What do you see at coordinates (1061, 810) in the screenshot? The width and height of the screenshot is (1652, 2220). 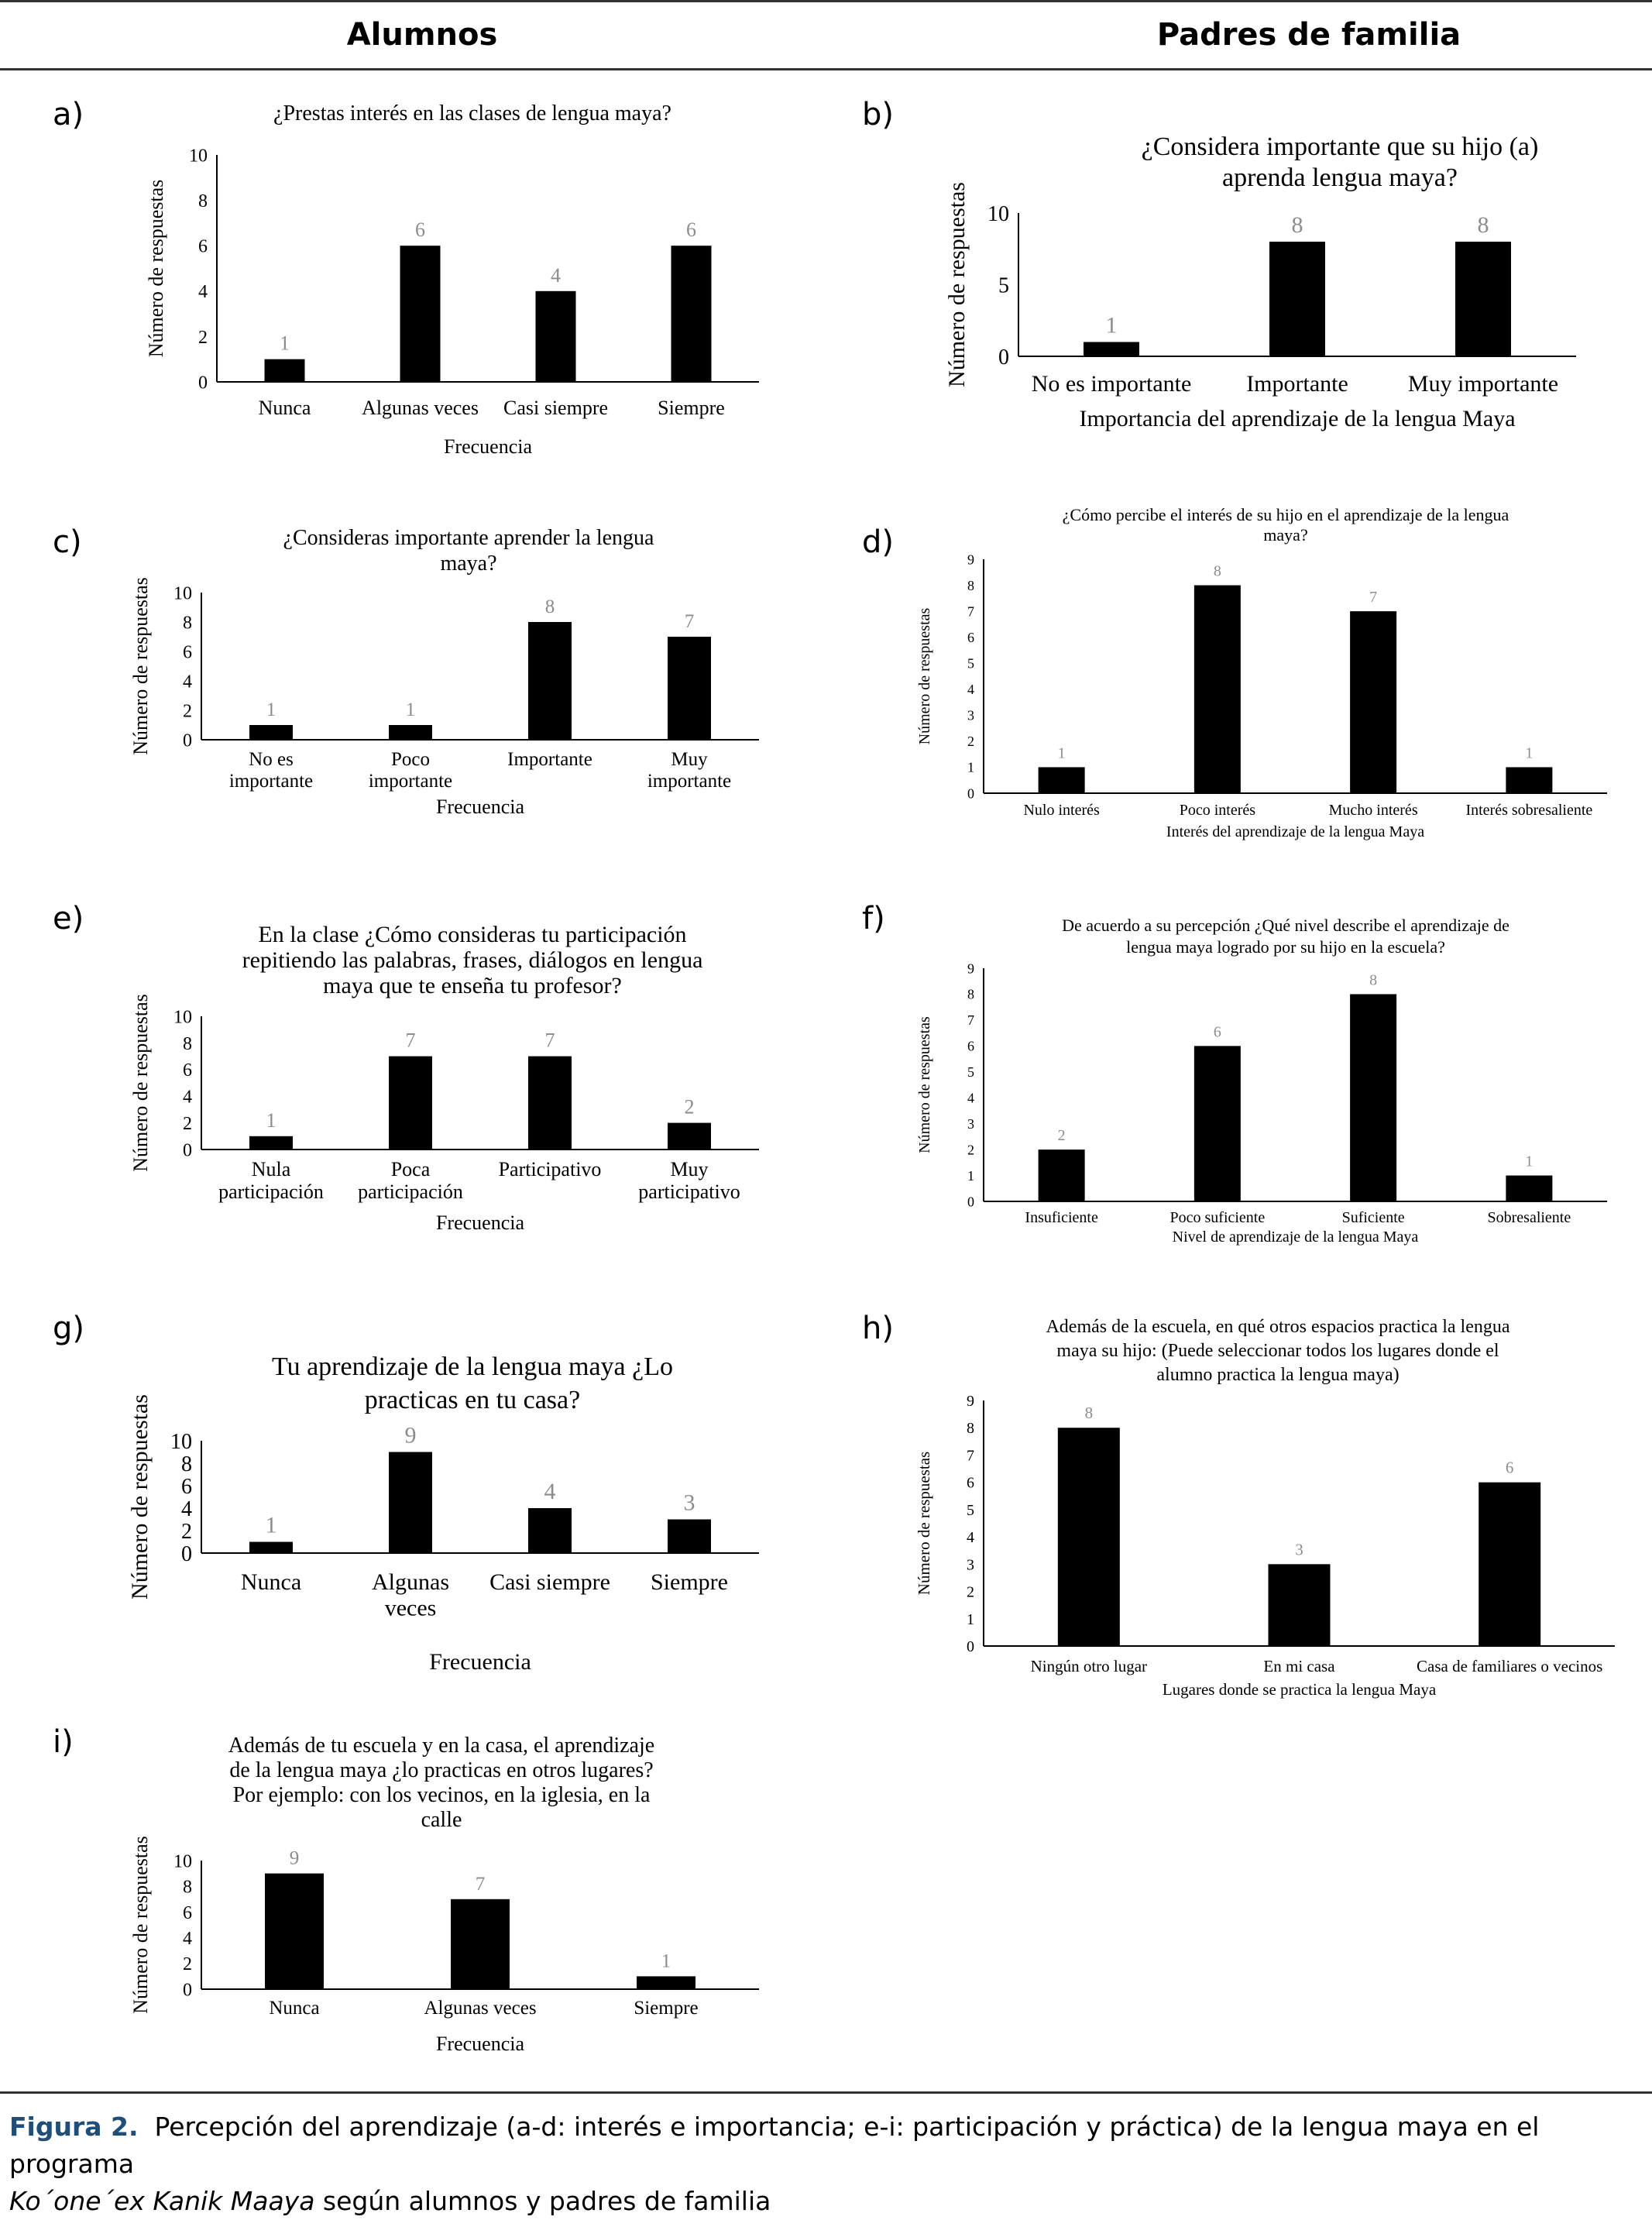 I see `category-label: Nulo interés` at bounding box center [1061, 810].